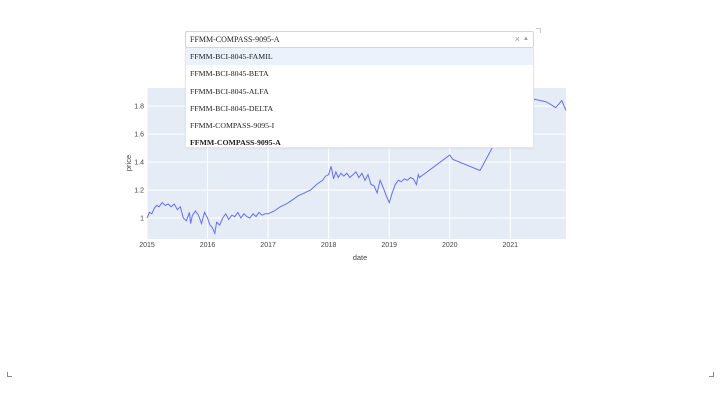 This screenshot has height=405, width=720. I want to click on dropdown-option: FFMM-BCI-8045-ALFA, so click(229, 91).